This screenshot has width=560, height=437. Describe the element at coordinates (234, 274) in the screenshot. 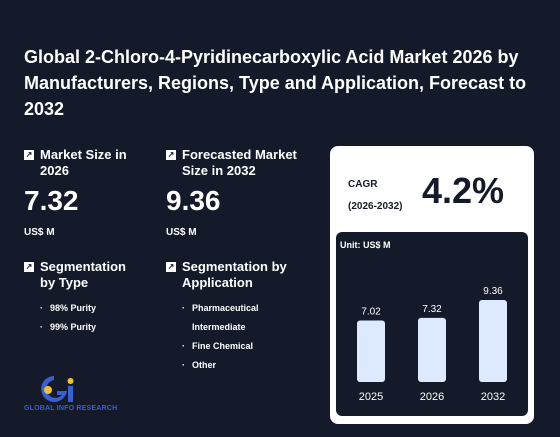

I see `segmentation-application-label: Segmentation by Application` at that location.